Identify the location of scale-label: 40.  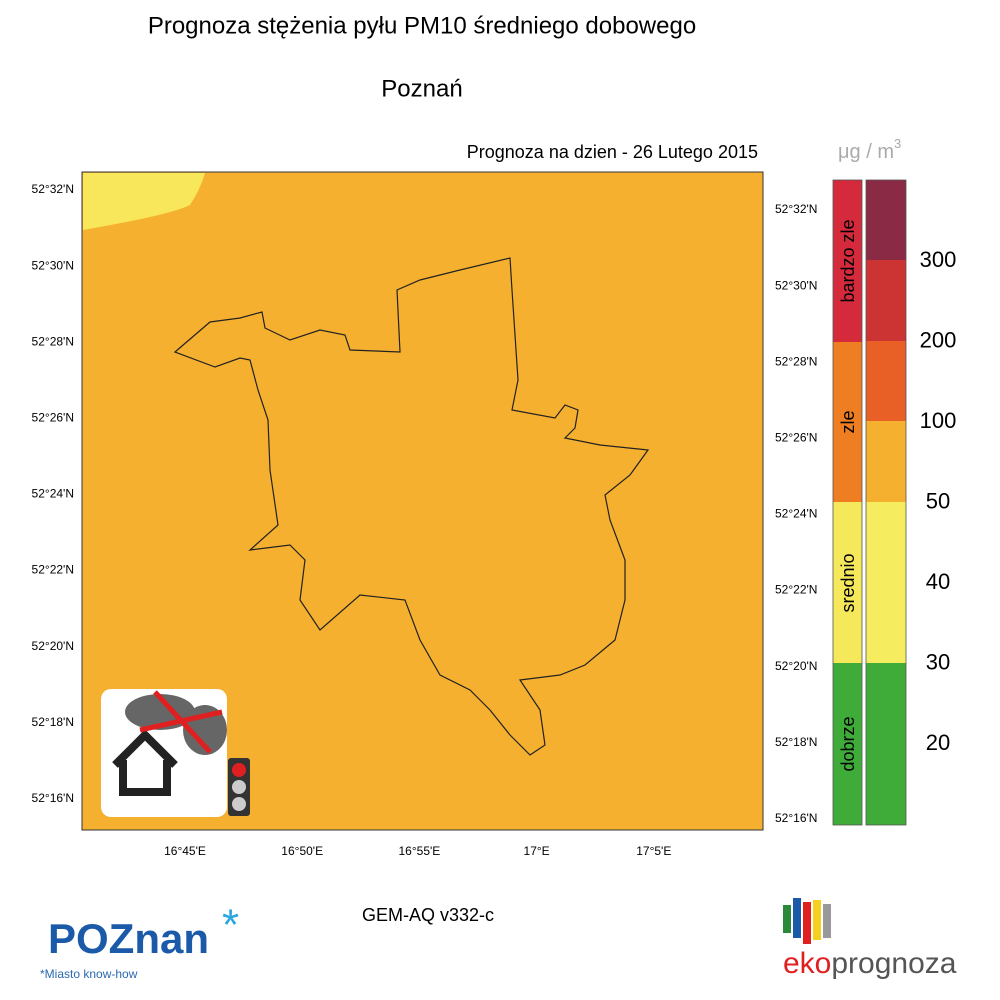
(938, 581).